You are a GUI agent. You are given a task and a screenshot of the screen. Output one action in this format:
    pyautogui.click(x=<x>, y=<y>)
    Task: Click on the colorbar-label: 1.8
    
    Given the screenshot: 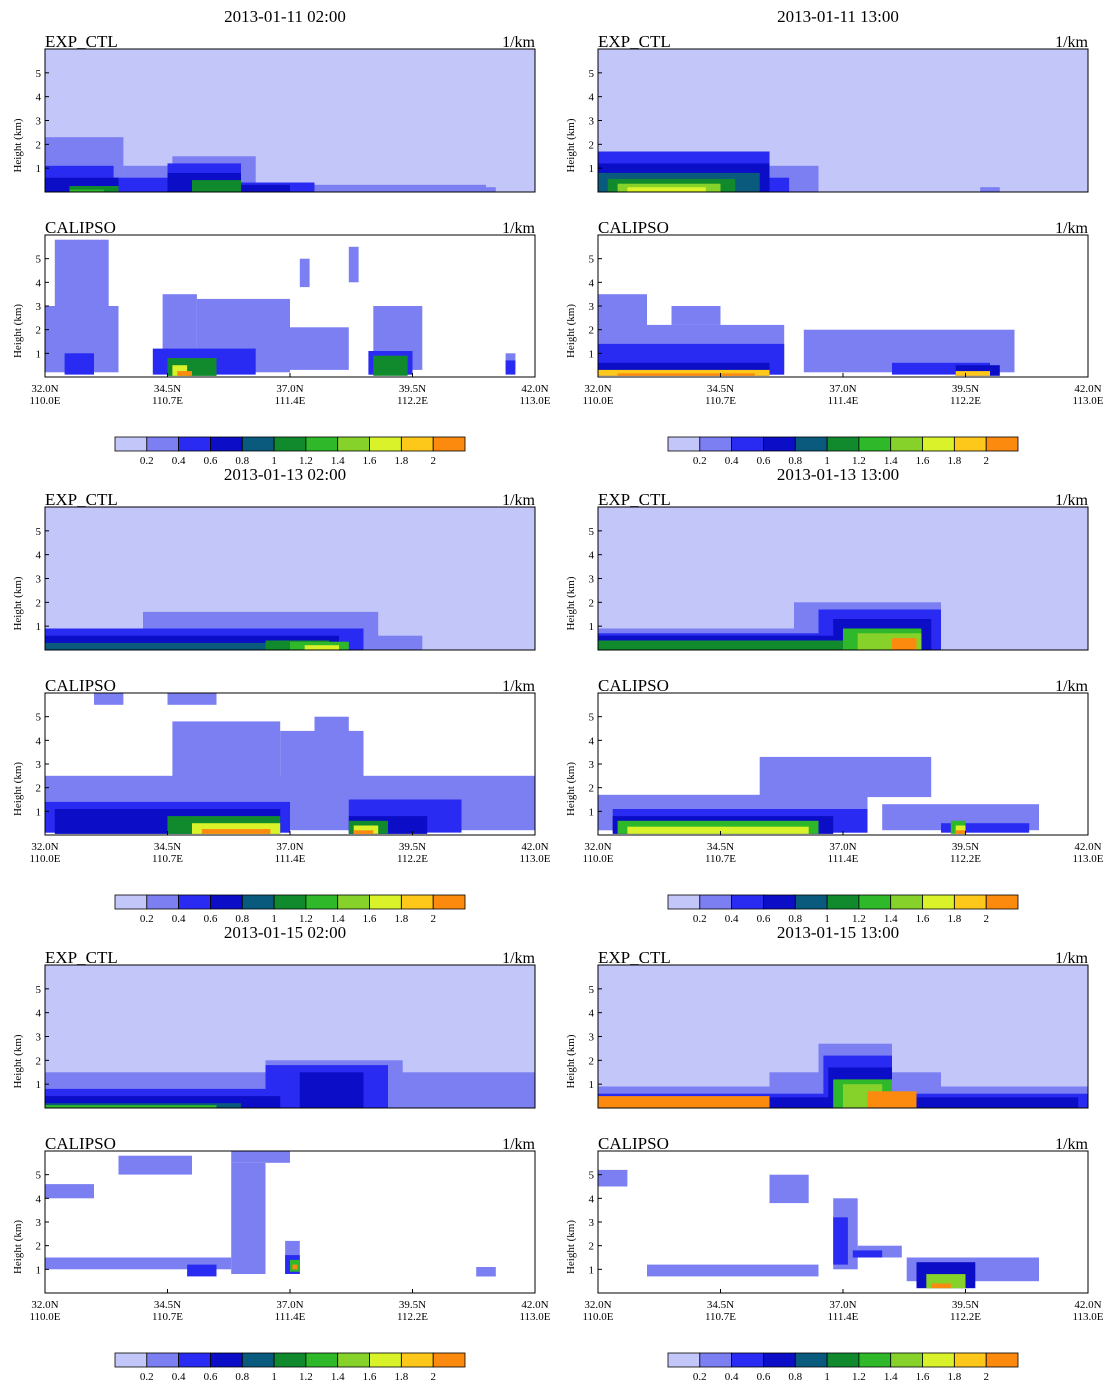 What is the action you would take?
    pyautogui.click(x=955, y=1377)
    